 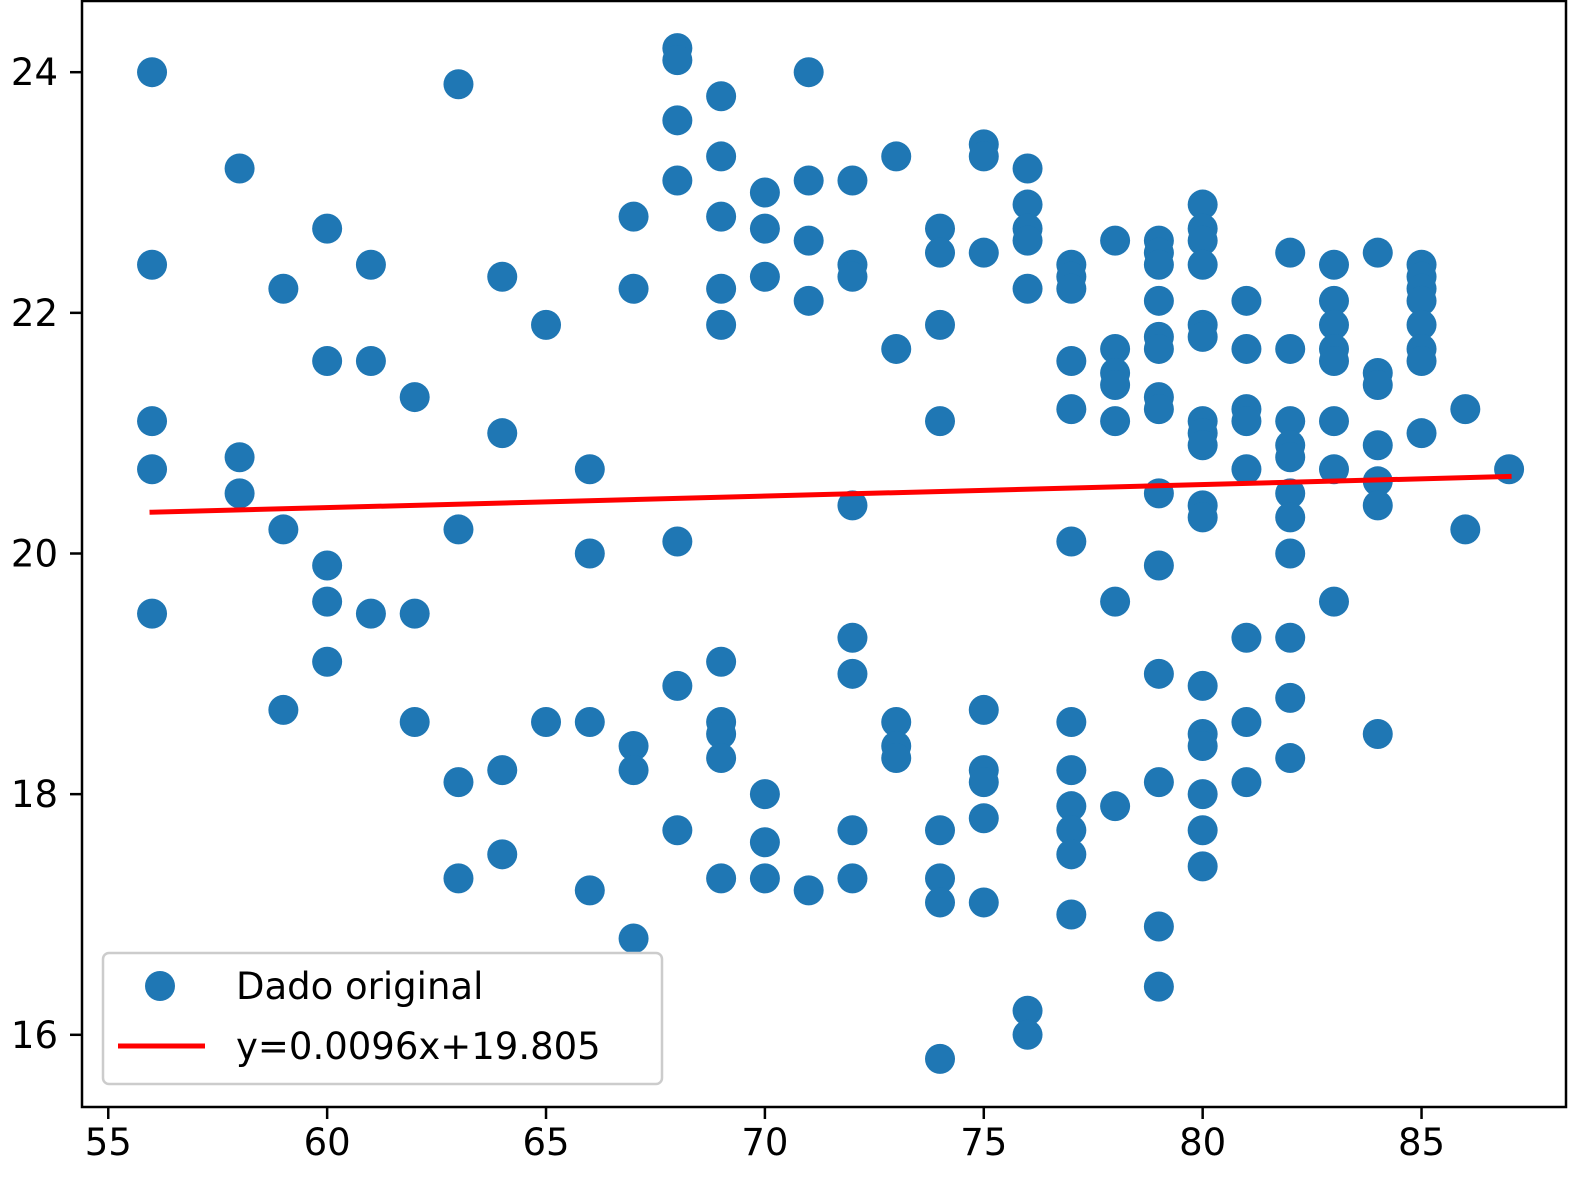 What do you see at coordinates (34, 313) in the screenshot?
I see `y-tick-label: 22` at bounding box center [34, 313].